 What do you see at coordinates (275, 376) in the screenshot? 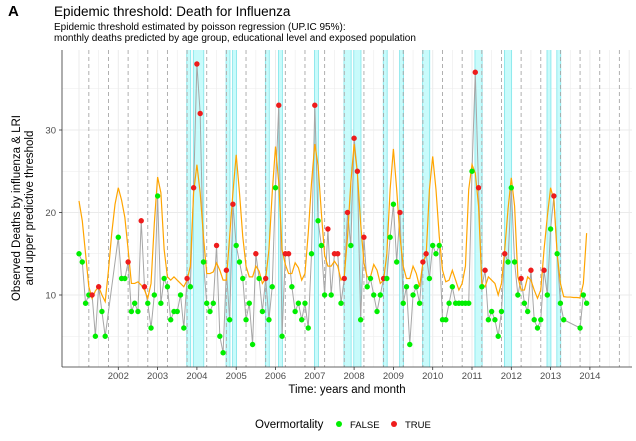
I see `x-tick-label: 2006` at bounding box center [275, 376].